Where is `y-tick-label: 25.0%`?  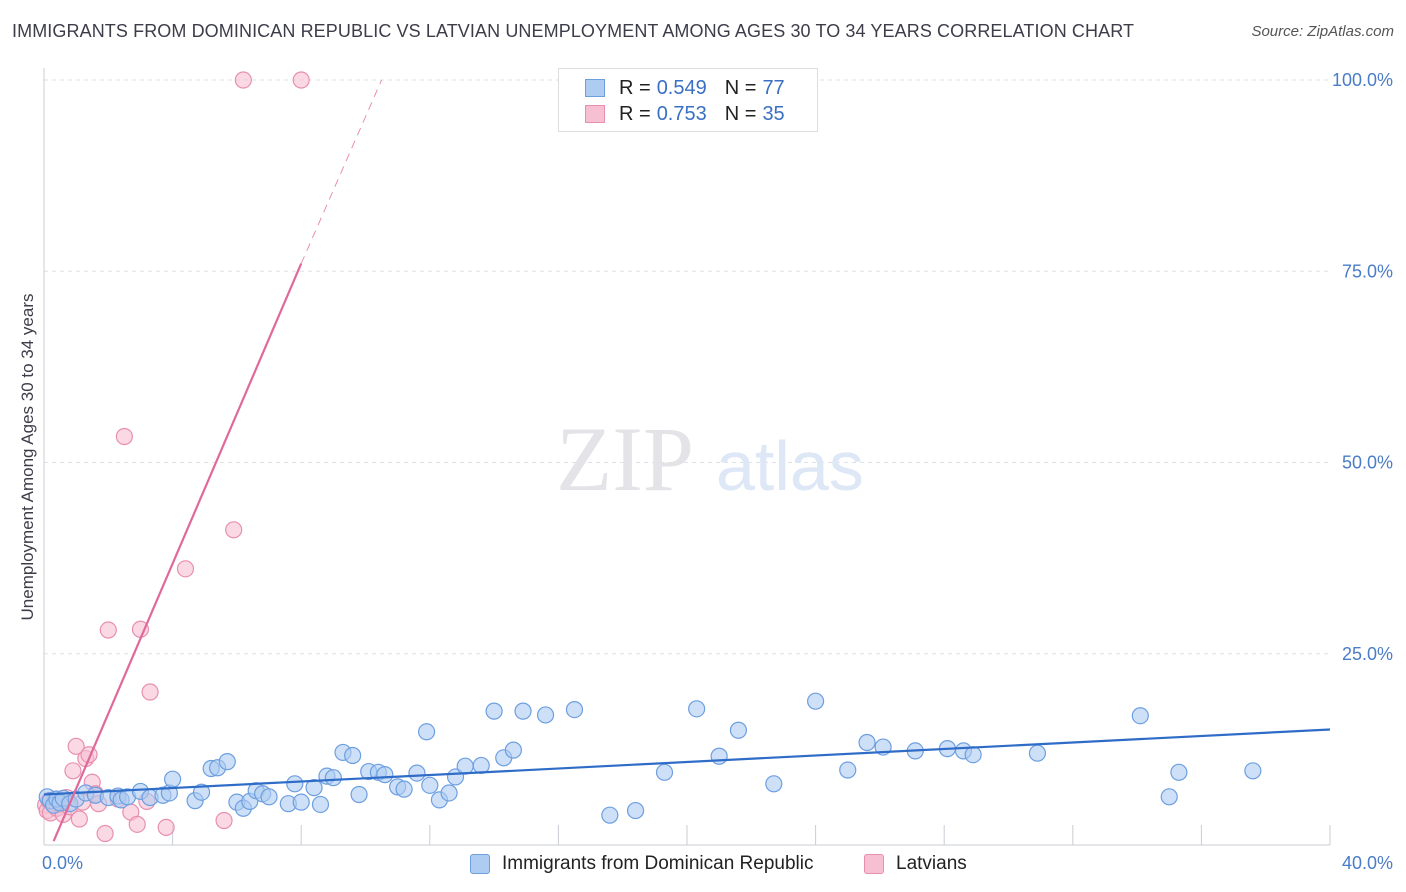 y-tick-label: 25.0% is located at coordinates (1367, 654).